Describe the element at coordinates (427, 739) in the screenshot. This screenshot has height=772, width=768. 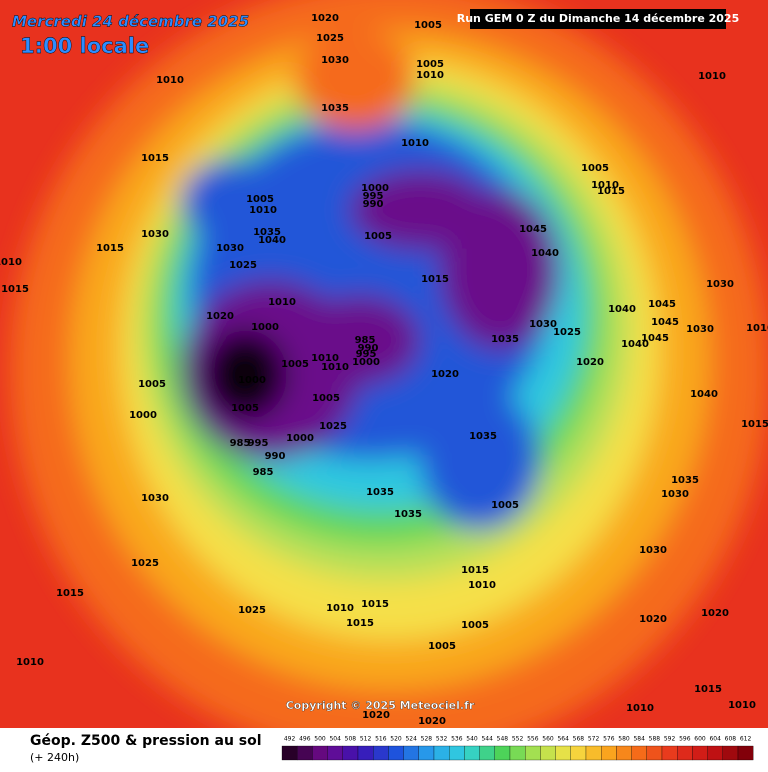
I see `legend-label: 528` at that location.